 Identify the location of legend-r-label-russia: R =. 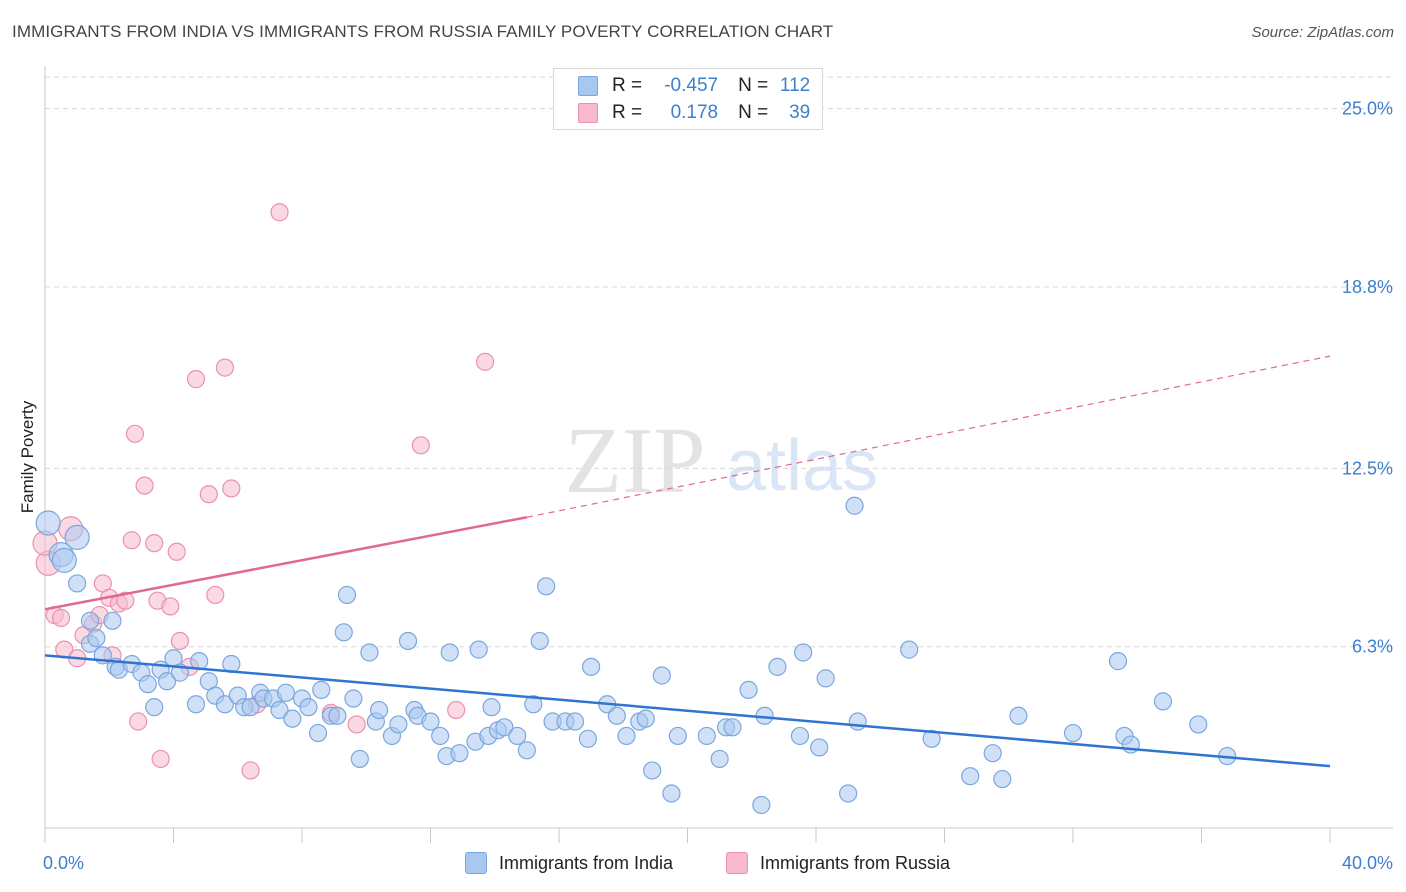
(627, 112).